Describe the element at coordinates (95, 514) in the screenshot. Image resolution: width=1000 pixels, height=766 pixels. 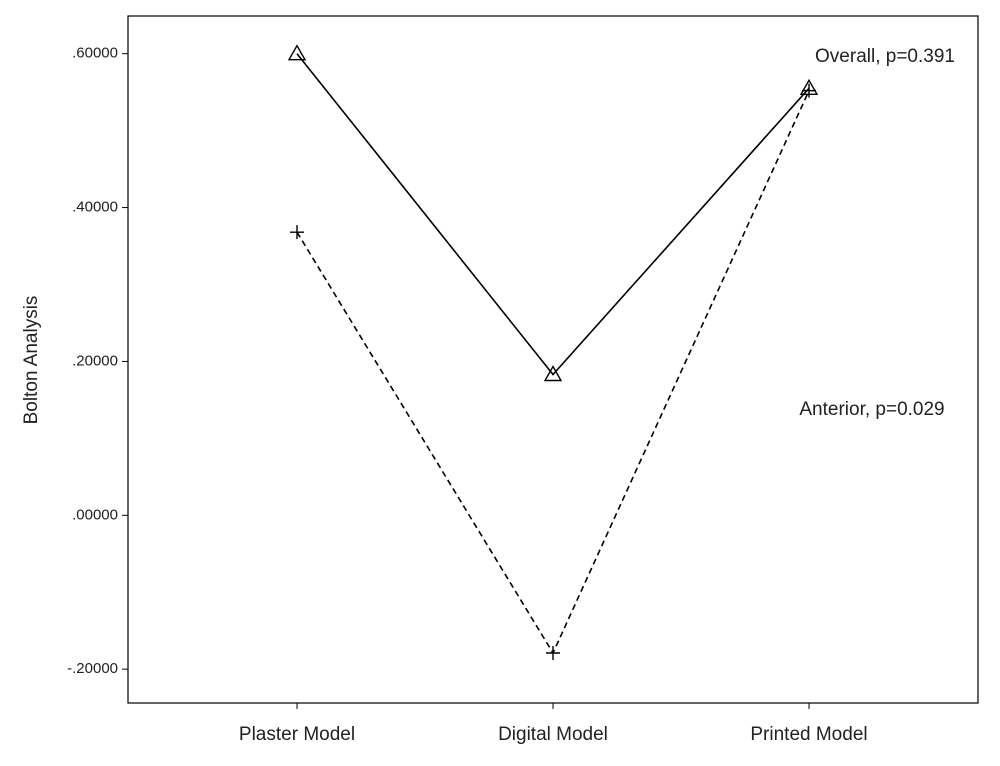
I see `y-tick-label: .00000` at that location.